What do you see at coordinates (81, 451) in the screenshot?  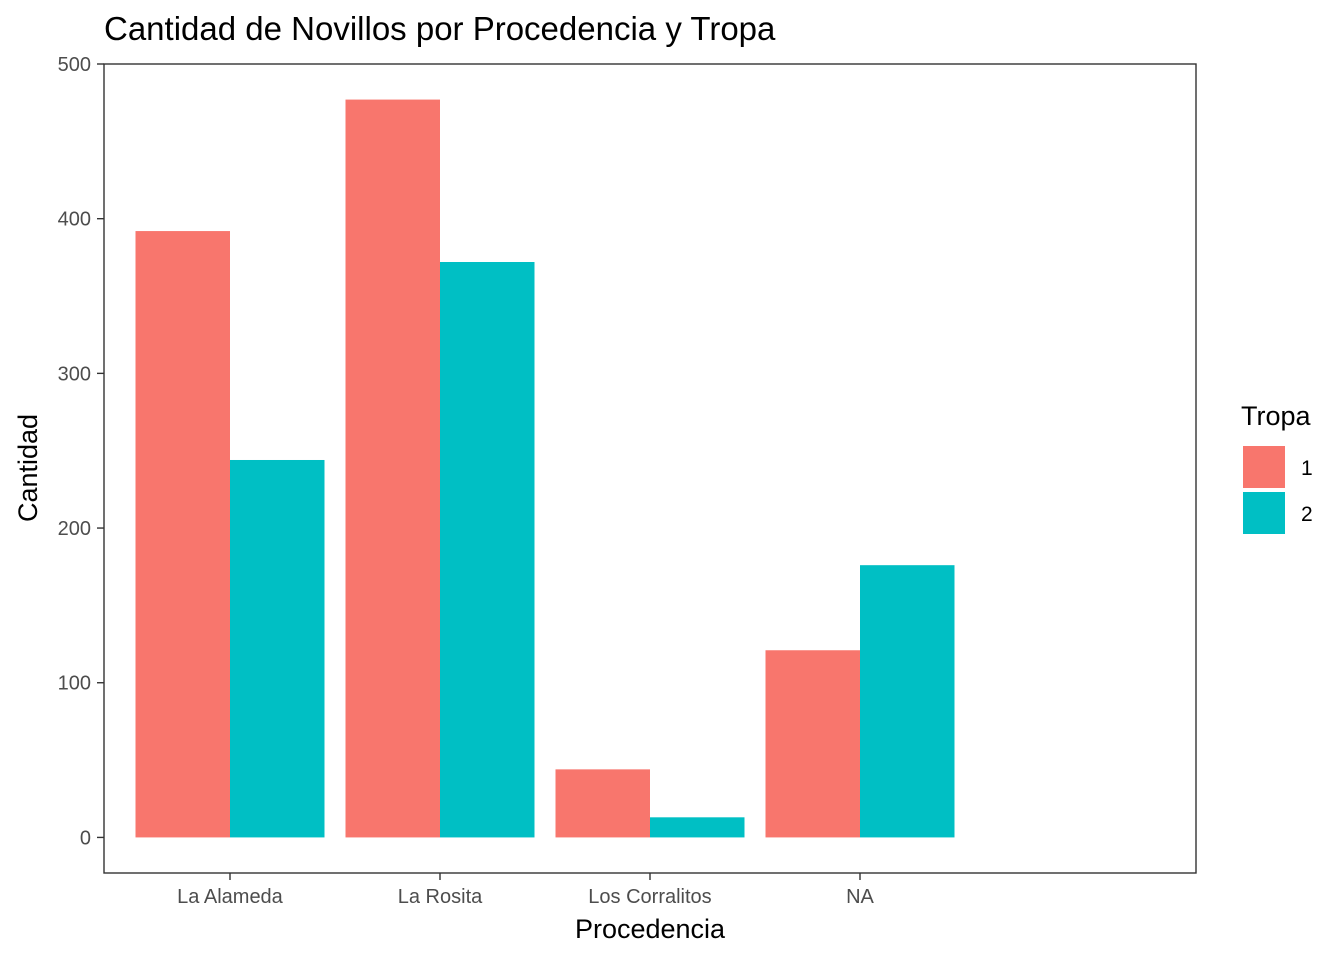 I see `y-axis: 0 100 200 300 400 500` at bounding box center [81, 451].